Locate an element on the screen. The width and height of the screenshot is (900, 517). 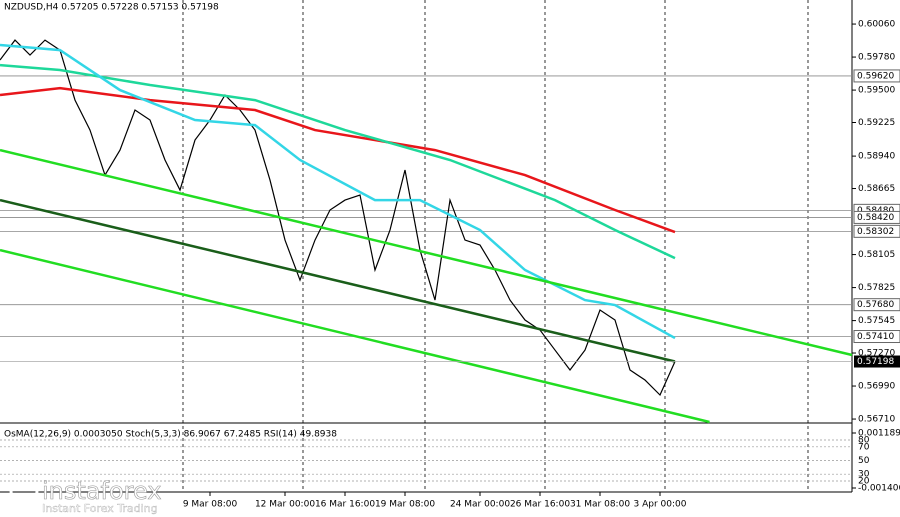
stoch-tick-label: 50 is located at coordinates (864, 461).